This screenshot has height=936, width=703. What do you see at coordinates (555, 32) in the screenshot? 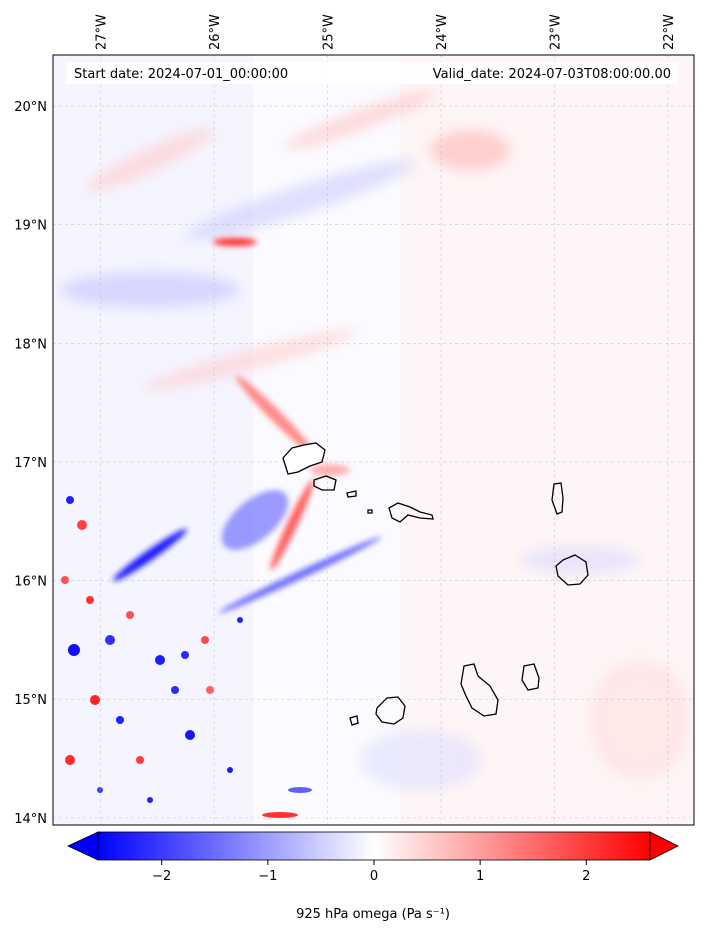
I see `longitude-label: 23°W` at bounding box center [555, 32].